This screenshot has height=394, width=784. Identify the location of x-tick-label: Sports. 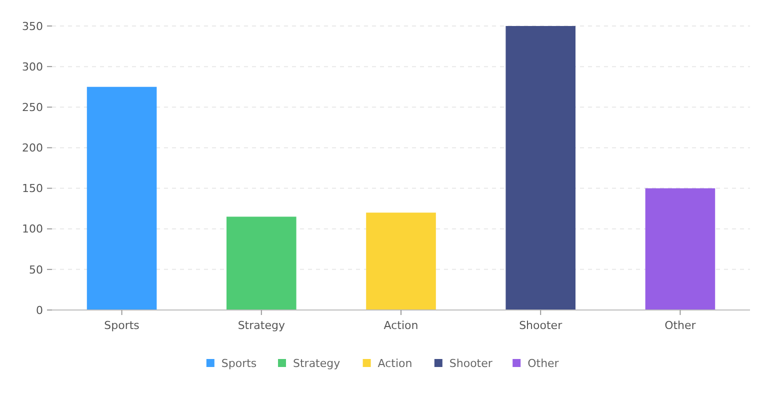
(122, 325).